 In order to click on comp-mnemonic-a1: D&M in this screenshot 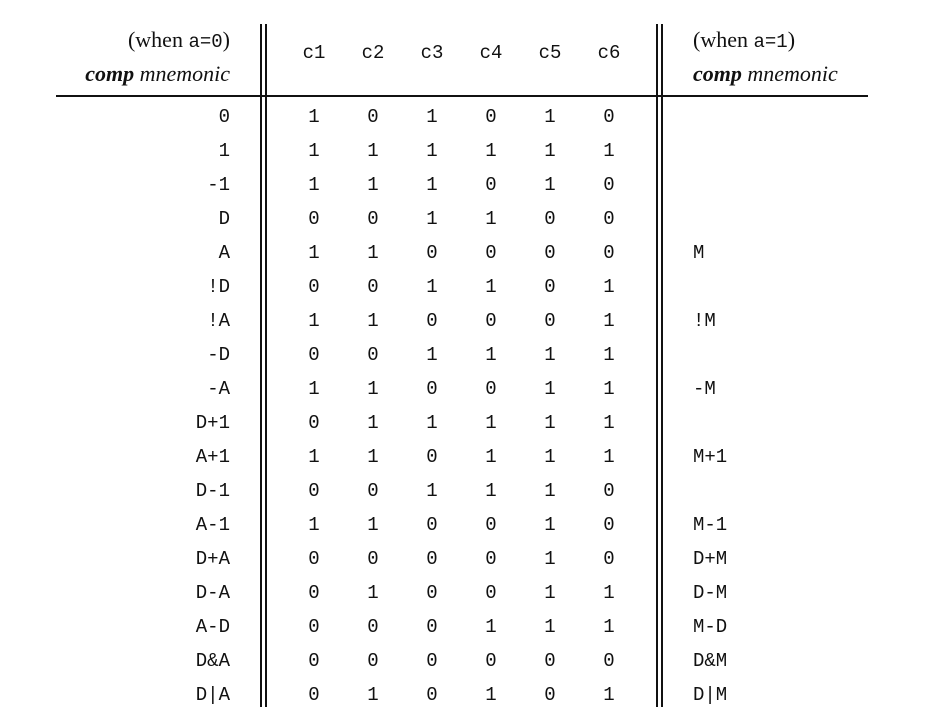, I will do `click(710, 661)`.